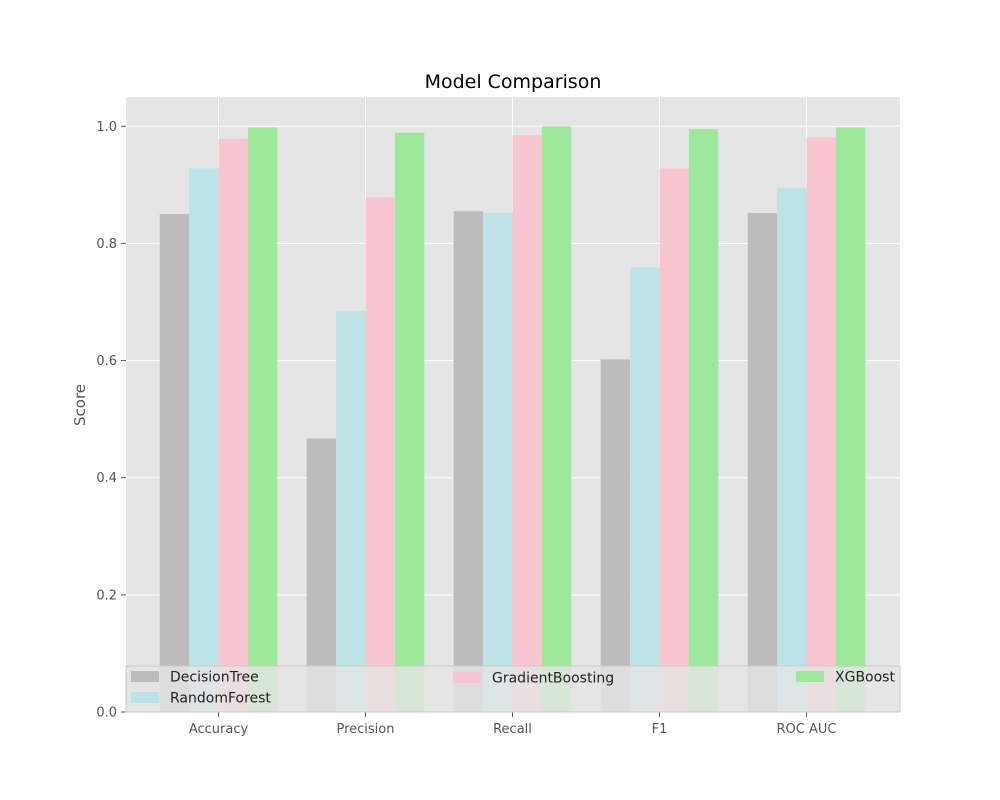 The image size is (1000, 800). What do you see at coordinates (365, 729) in the screenshot?
I see `x-tick-label: Precision` at bounding box center [365, 729].